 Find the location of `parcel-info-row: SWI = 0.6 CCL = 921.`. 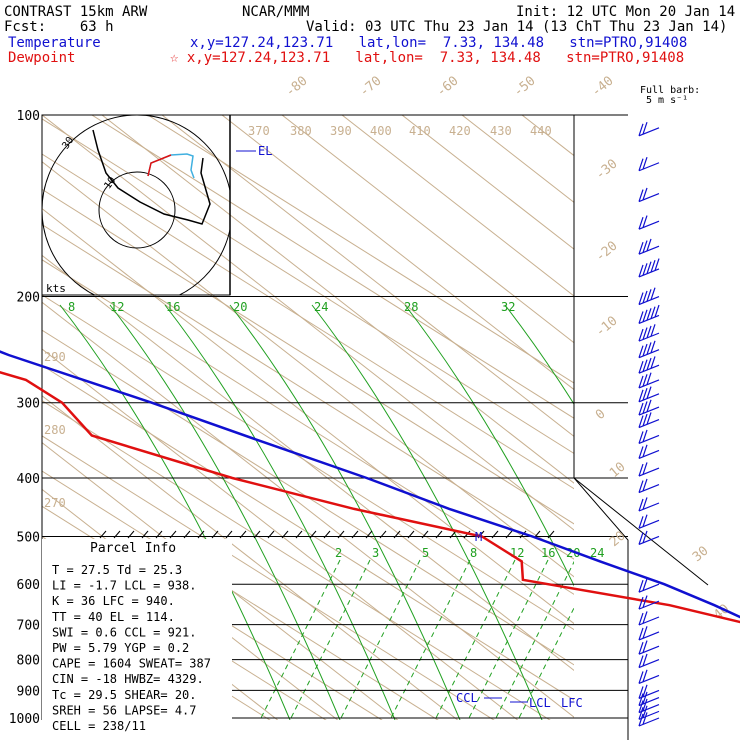

parcel-info-row: SWI = 0.6 CCL = 921. is located at coordinates (124, 632).